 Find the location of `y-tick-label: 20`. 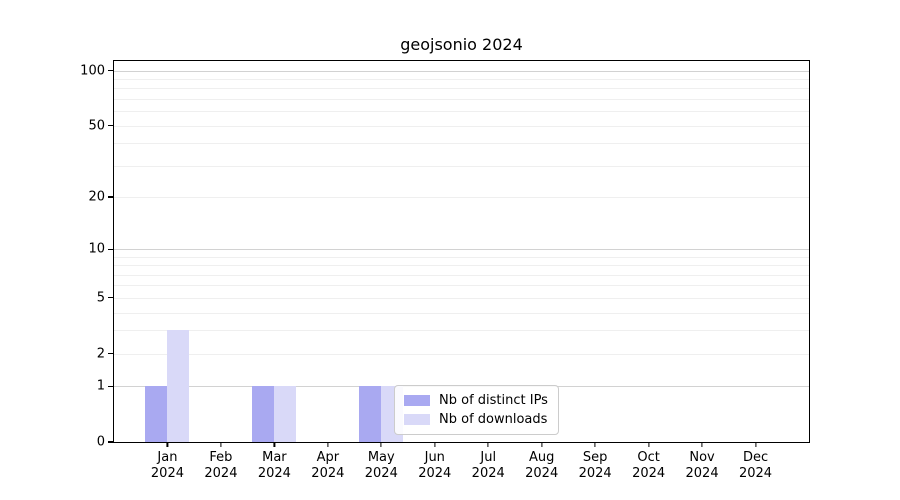

y-tick-label: 20 is located at coordinates (96, 197).